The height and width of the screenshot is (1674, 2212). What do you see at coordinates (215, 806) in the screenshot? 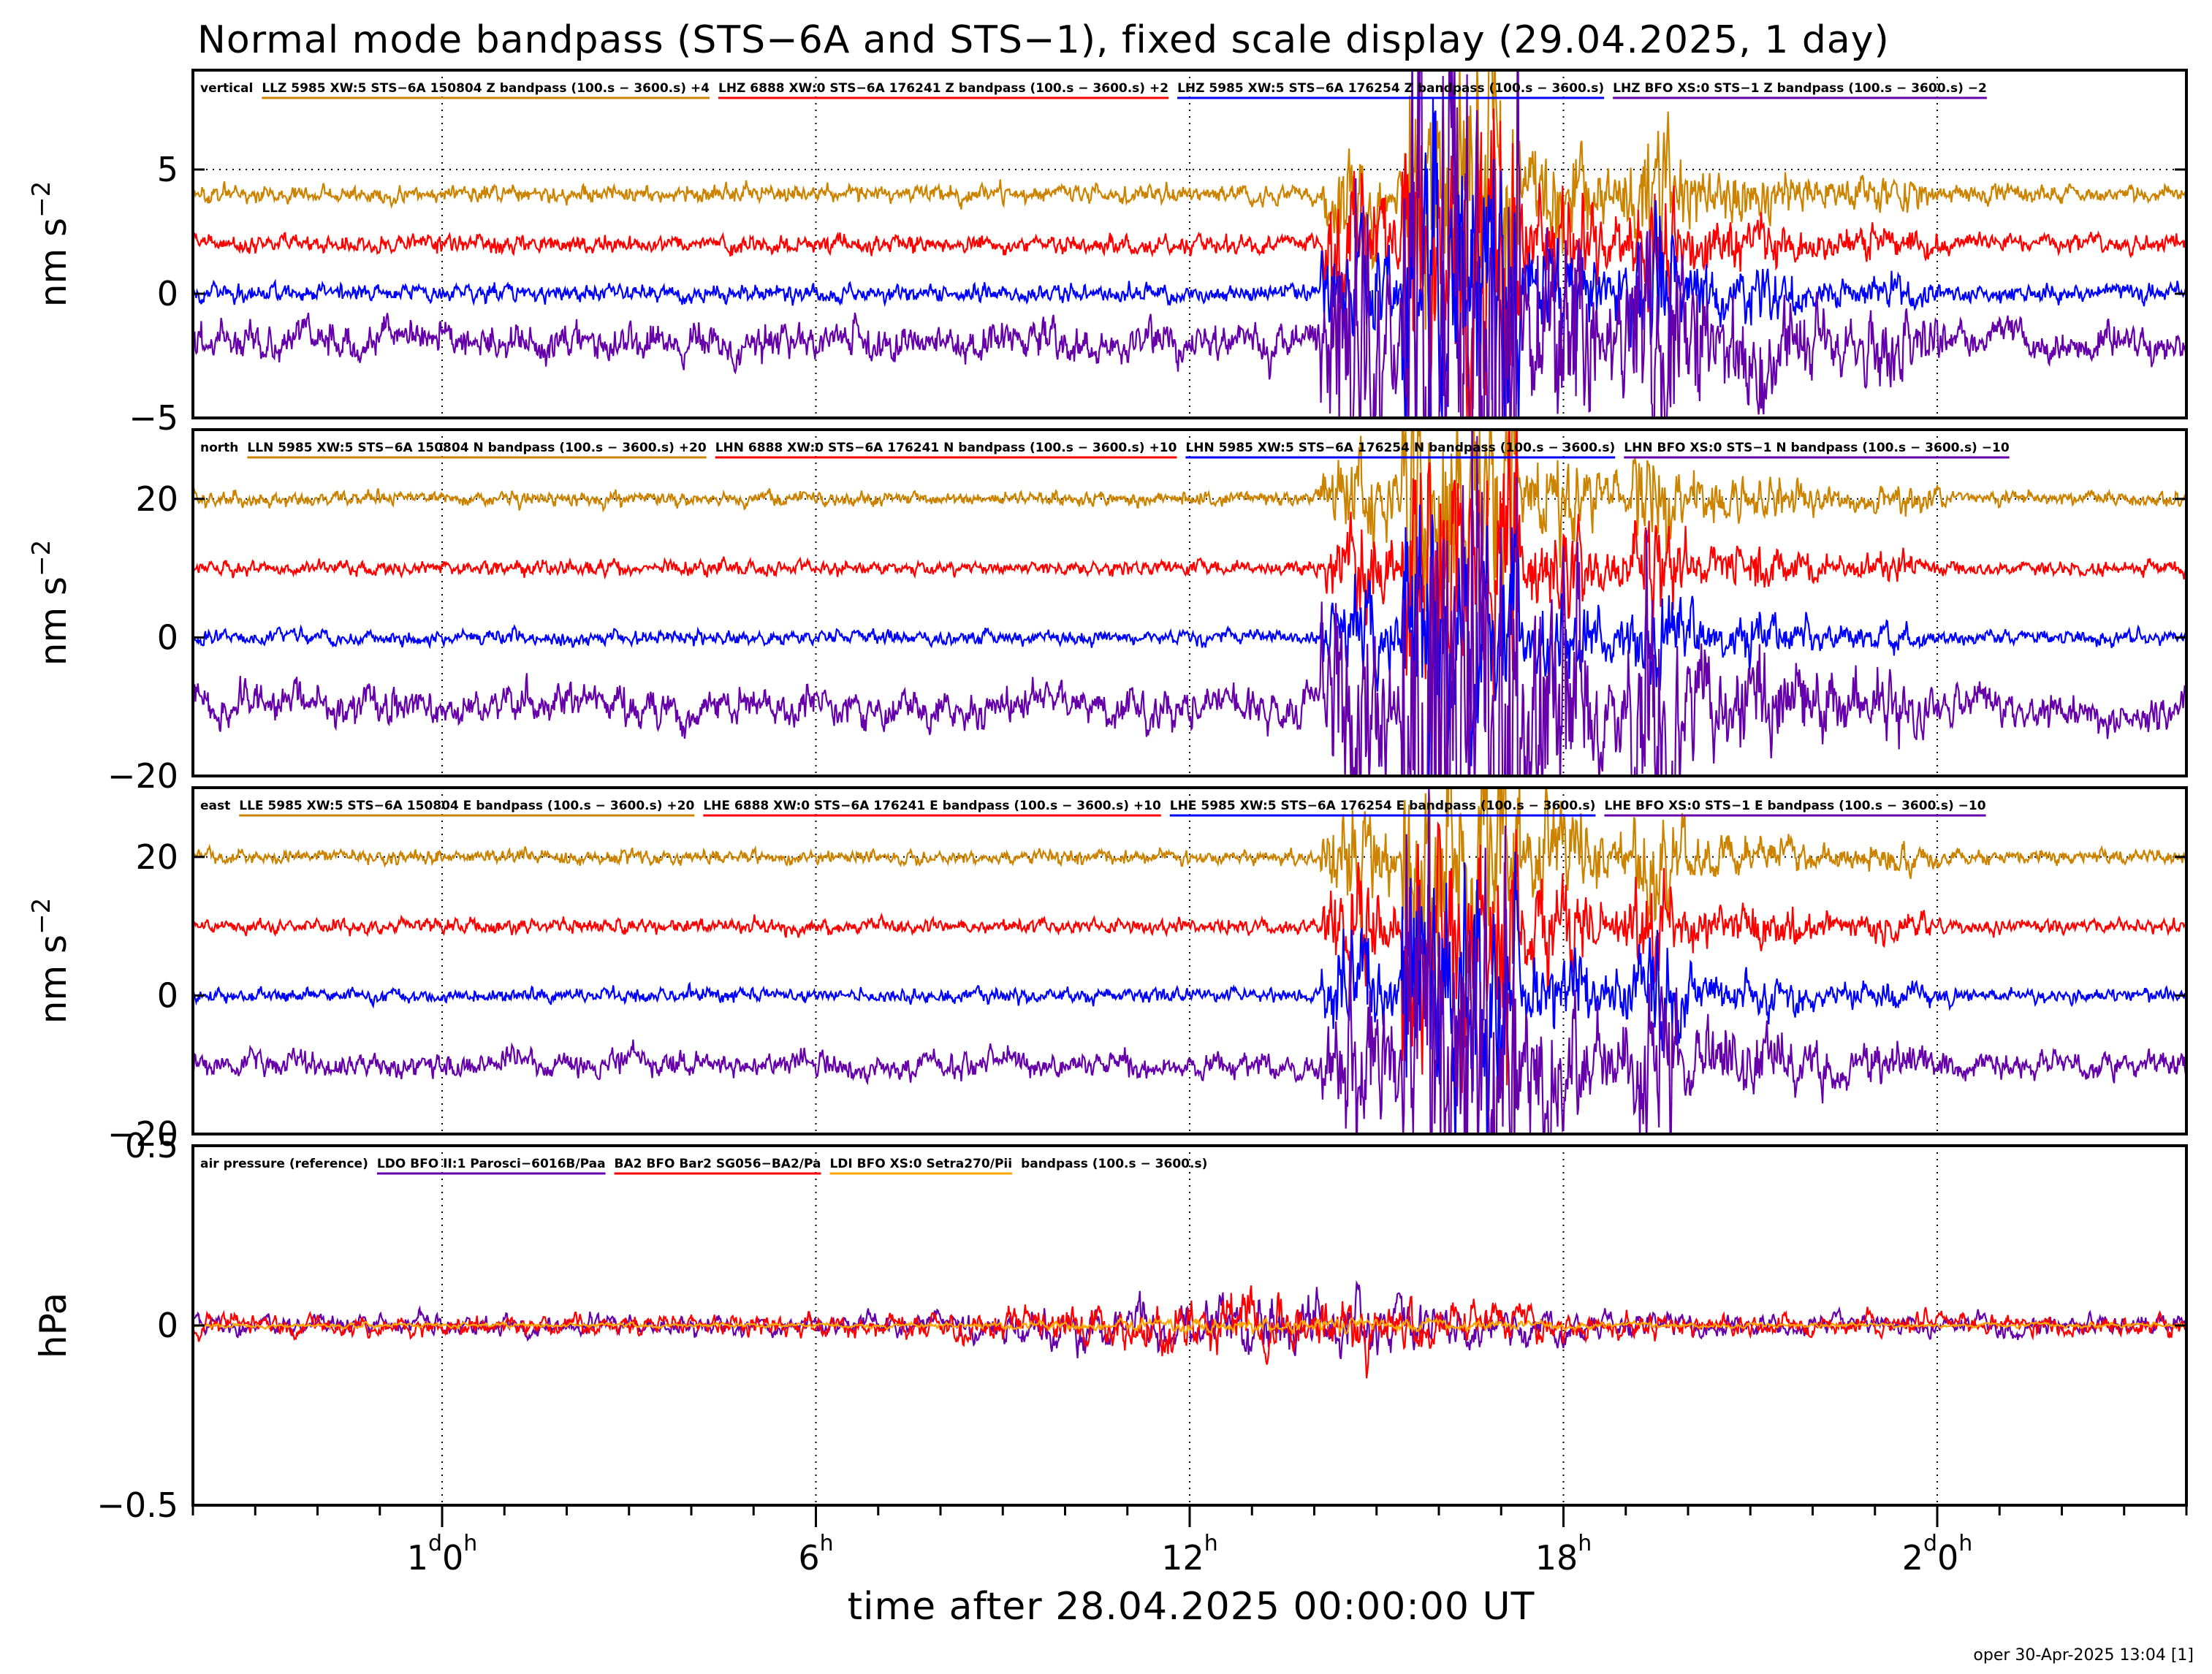
I see `legend-prefix: east` at bounding box center [215, 806].